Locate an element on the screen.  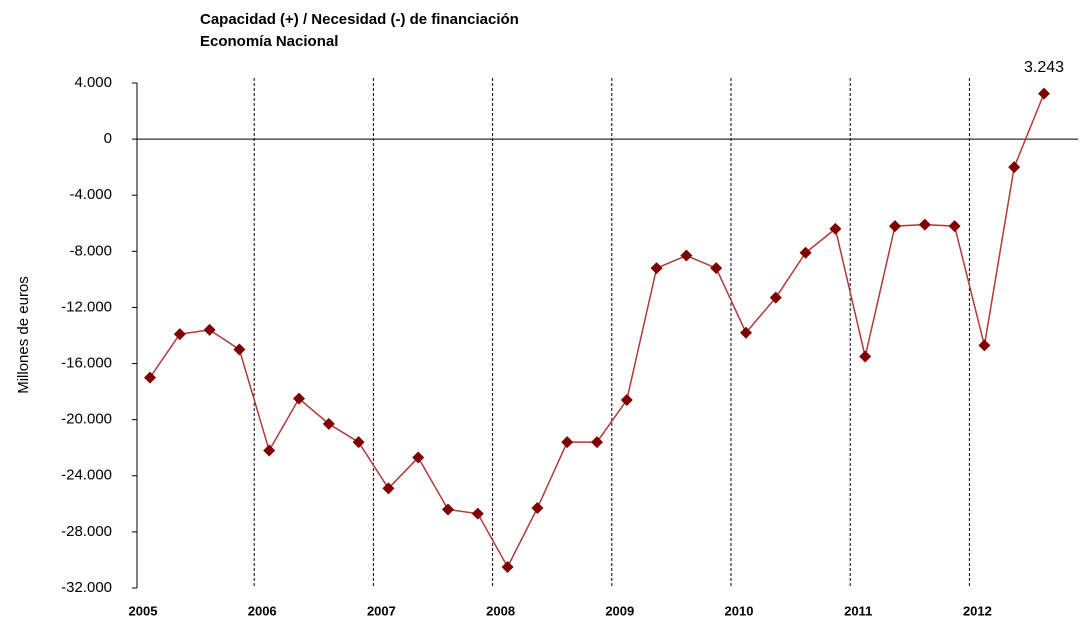
x-tick-label: 2007 is located at coordinates (381, 610).